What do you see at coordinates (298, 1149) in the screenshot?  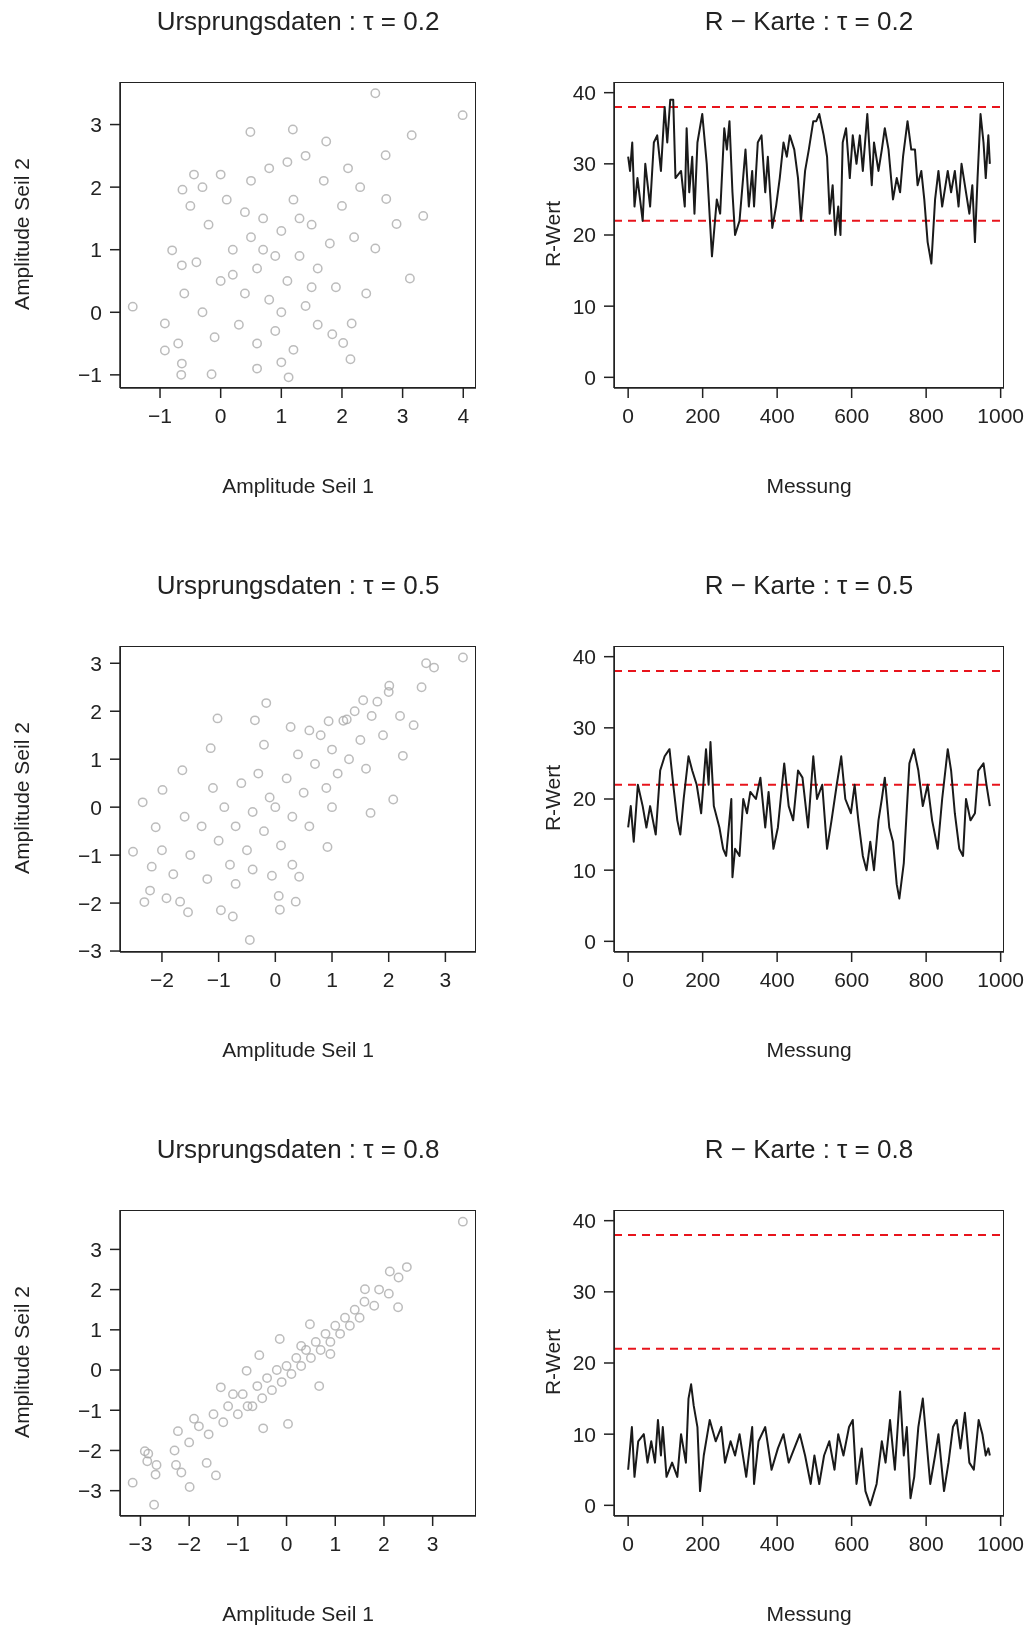 I see `chart-title: Ursprungsdaten : τ = 0.8` at bounding box center [298, 1149].